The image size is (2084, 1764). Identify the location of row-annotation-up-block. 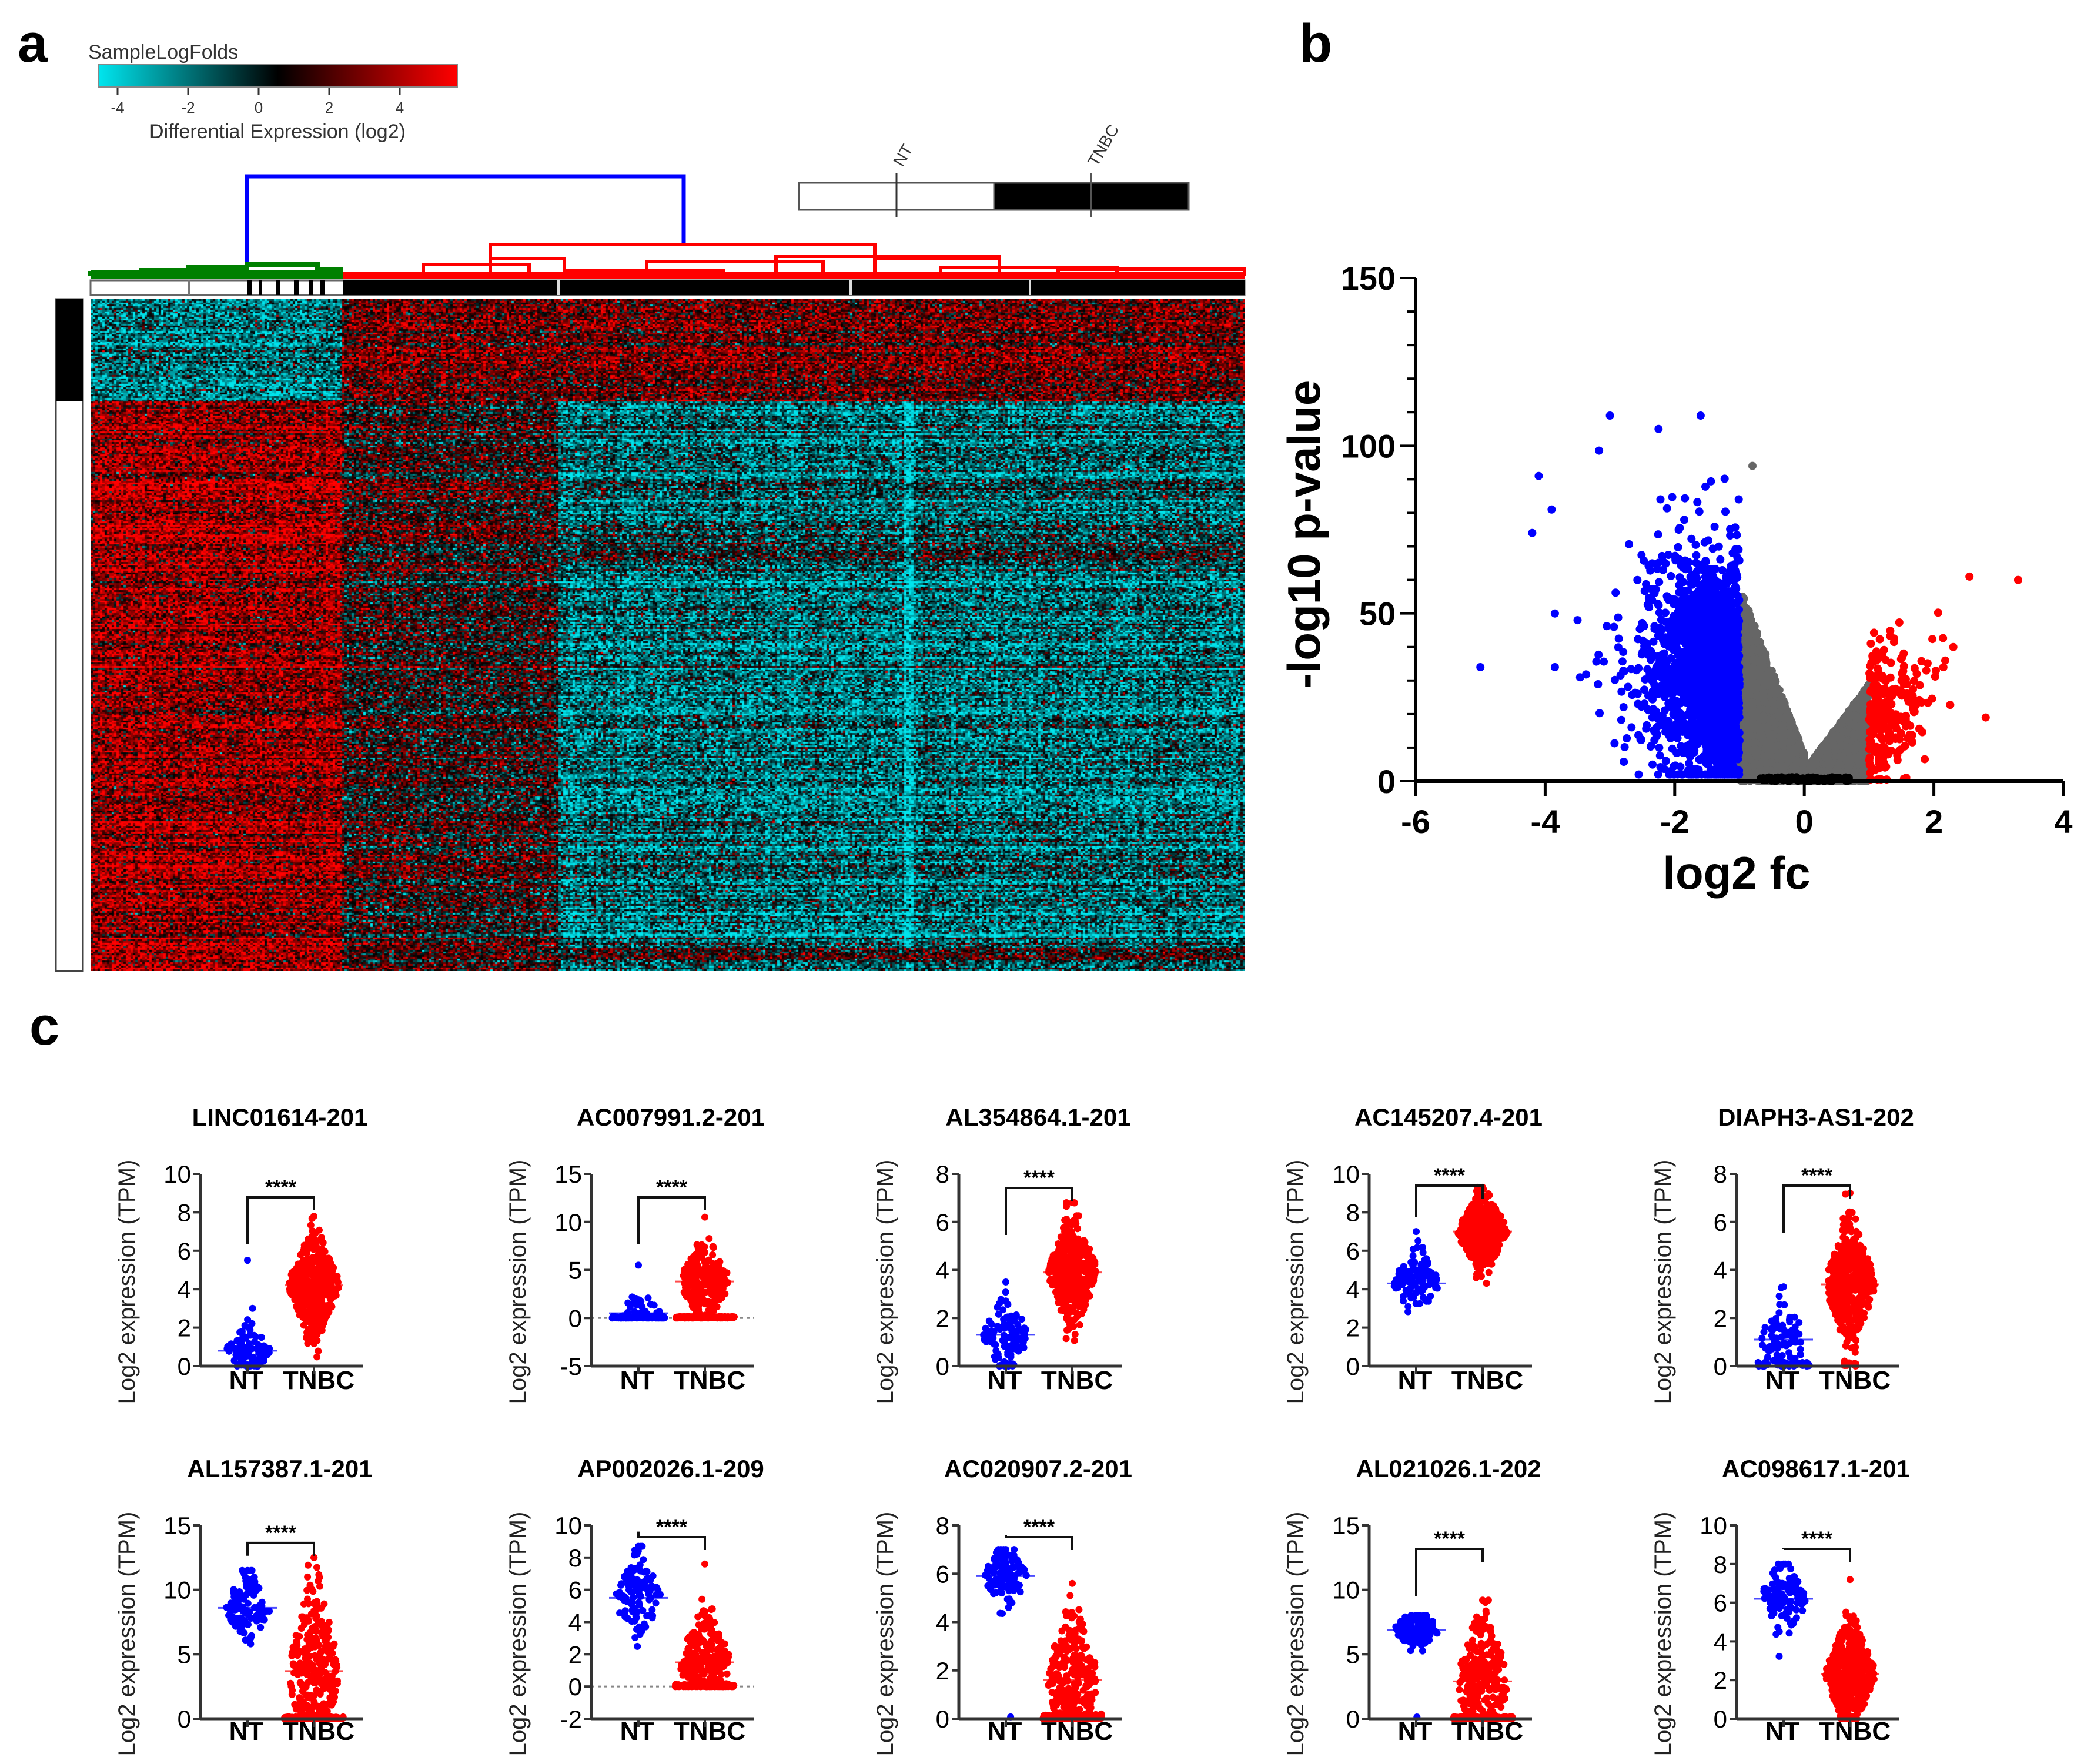
(70, 350).